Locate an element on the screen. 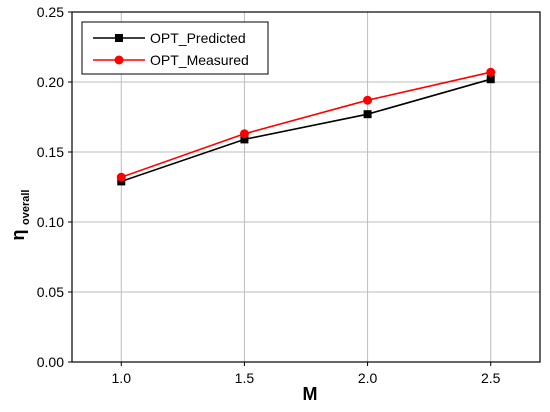 The height and width of the screenshot is (412, 550). x-tick-label: 2.0 is located at coordinates (368, 378).